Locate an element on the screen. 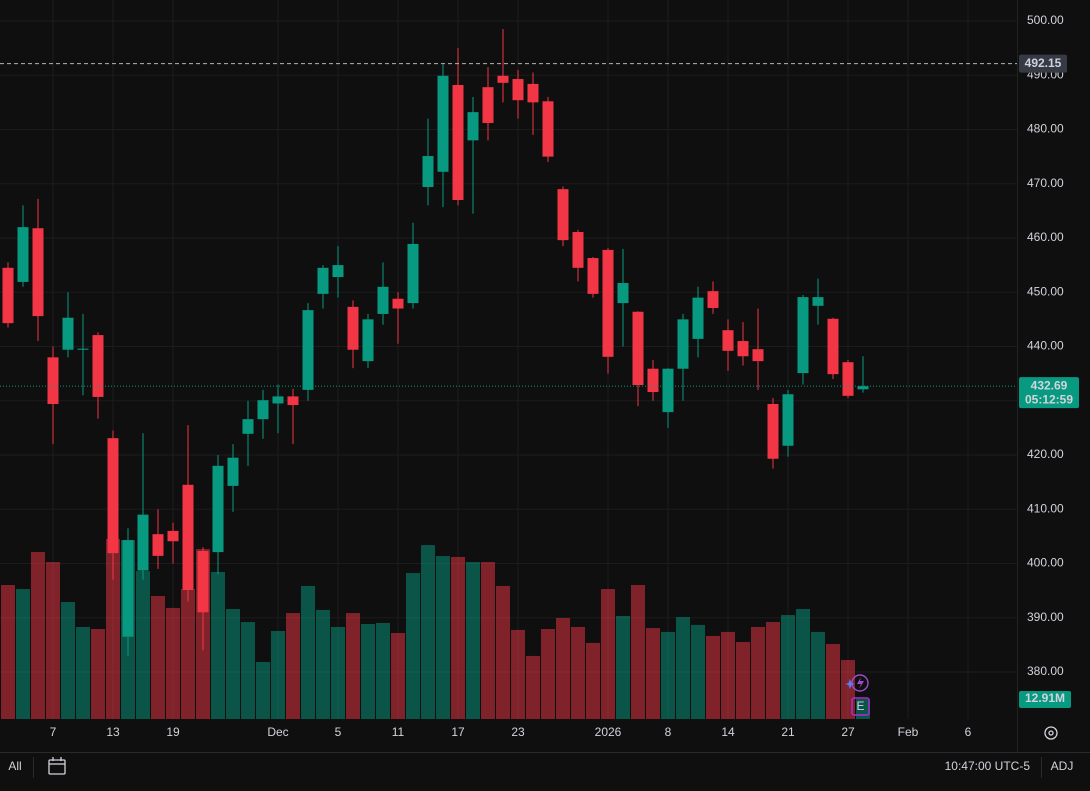 The height and width of the screenshot is (791, 1090). x-tick-label: 2026 is located at coordinates (608, 732).